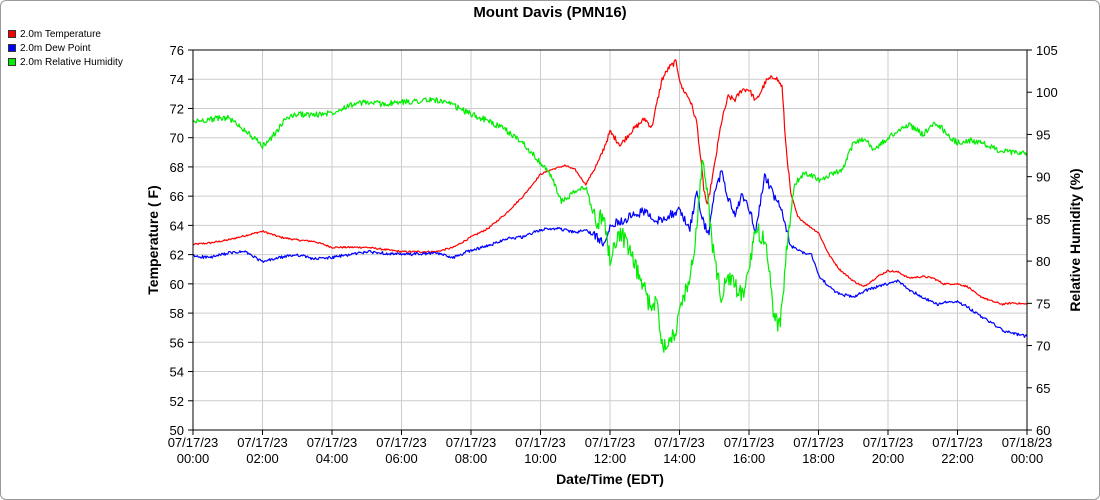 The width and height of the screenshot is (1100, 500). Describe the element at coordinates (1043, 388) in the screenshot. I see `y2-tick-label: 65` at that location.